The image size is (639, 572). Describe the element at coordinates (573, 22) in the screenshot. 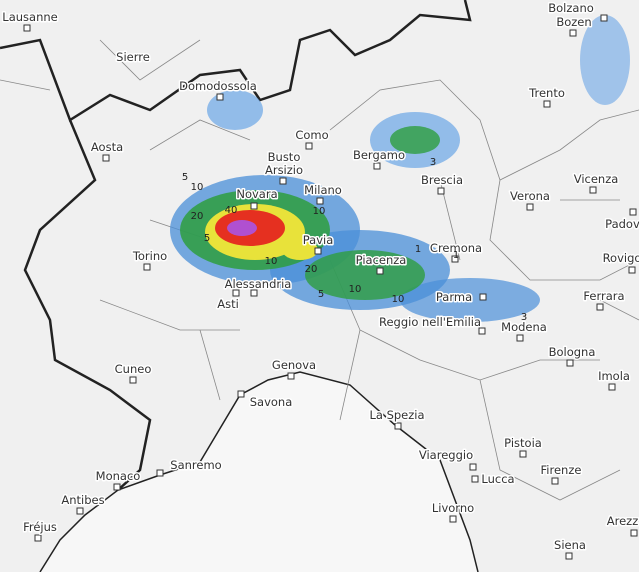

I see `city-label: Bozen` at that location.